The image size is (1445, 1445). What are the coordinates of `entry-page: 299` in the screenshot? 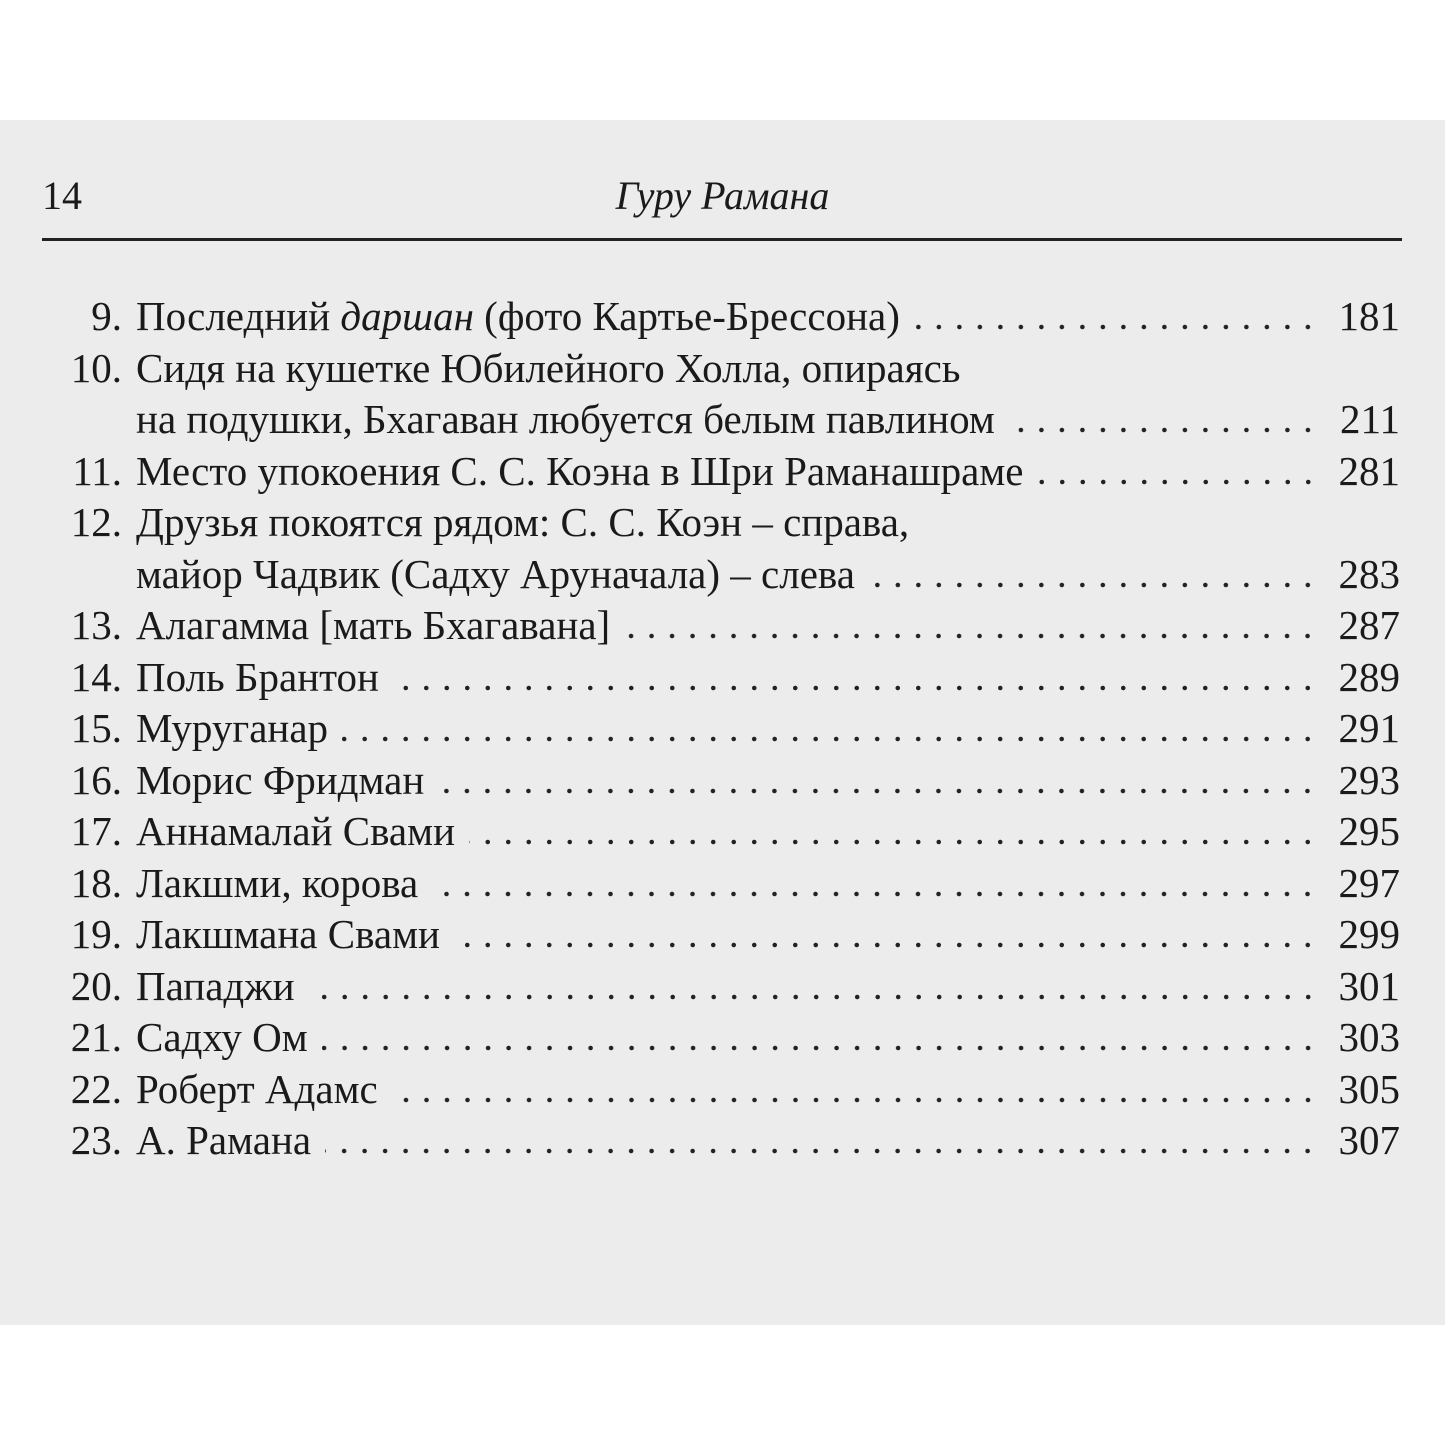 It's located at (1369, 934).